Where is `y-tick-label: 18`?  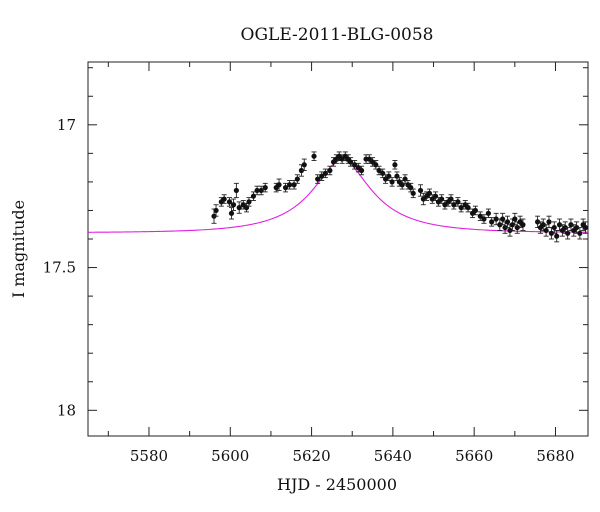
y-tick-label: 18 is located at coordinates (66, 410).